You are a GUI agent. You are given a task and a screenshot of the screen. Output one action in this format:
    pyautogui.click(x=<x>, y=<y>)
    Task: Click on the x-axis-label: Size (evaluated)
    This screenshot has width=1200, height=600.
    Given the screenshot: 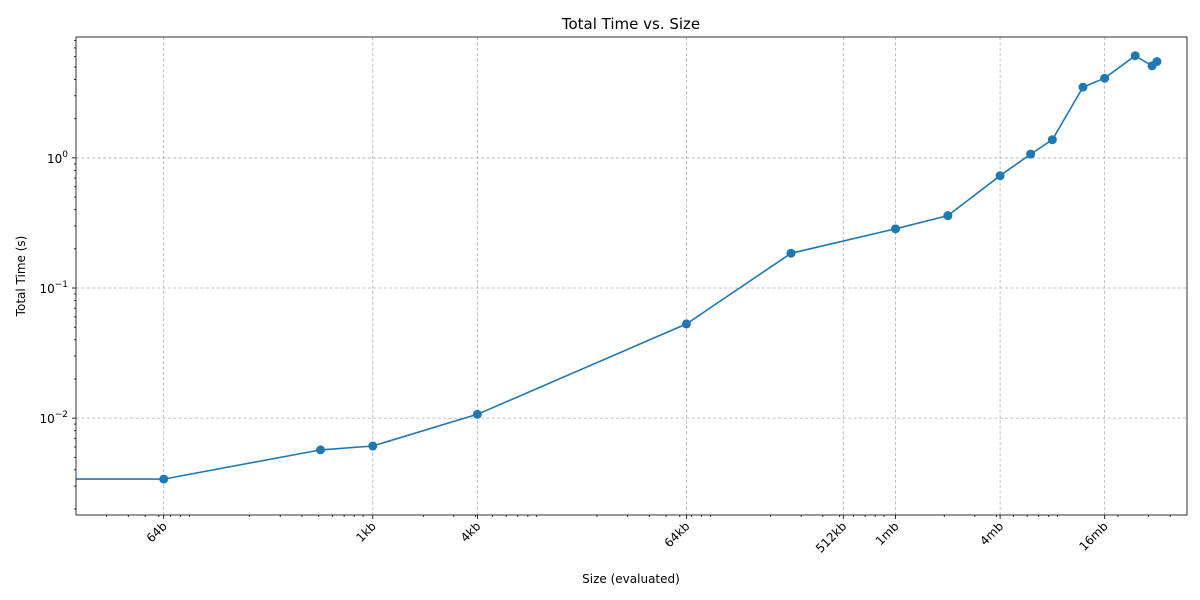 What is the action you would take?
    pyautogui.click(x=631, y=579)
    